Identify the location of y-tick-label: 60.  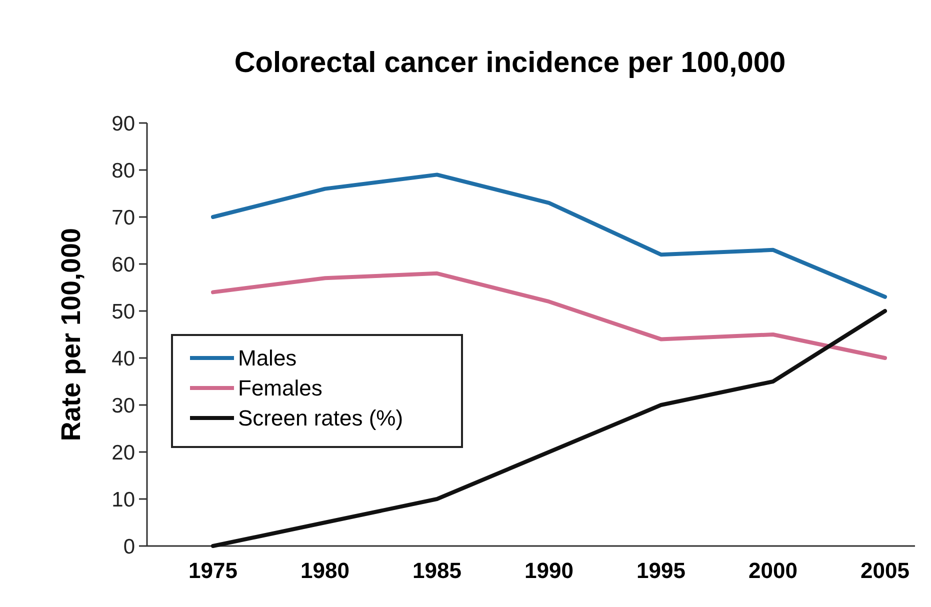
(123, 264).